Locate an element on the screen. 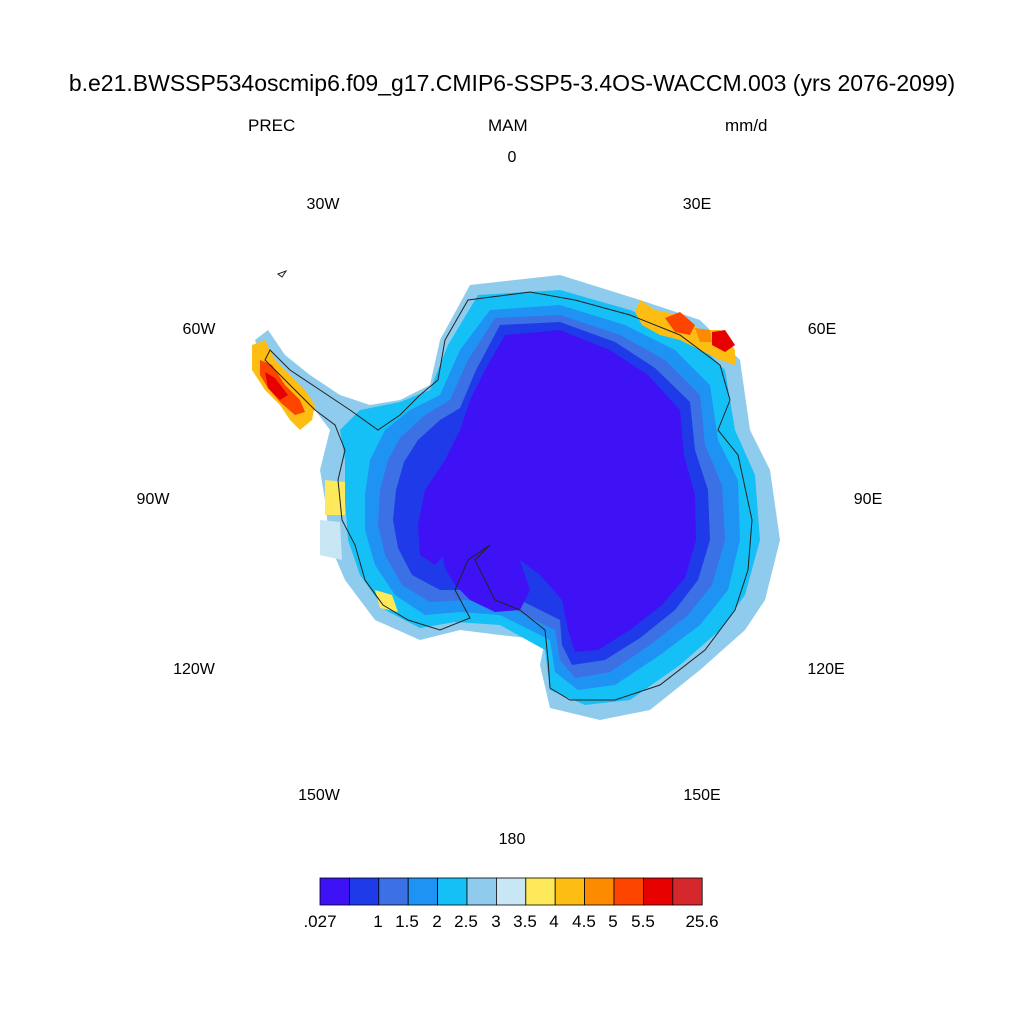 Image resolution: width=1024 pixels, height=1024 pixels. lon-label-120w: 120W is located at coordinates (194, 669).